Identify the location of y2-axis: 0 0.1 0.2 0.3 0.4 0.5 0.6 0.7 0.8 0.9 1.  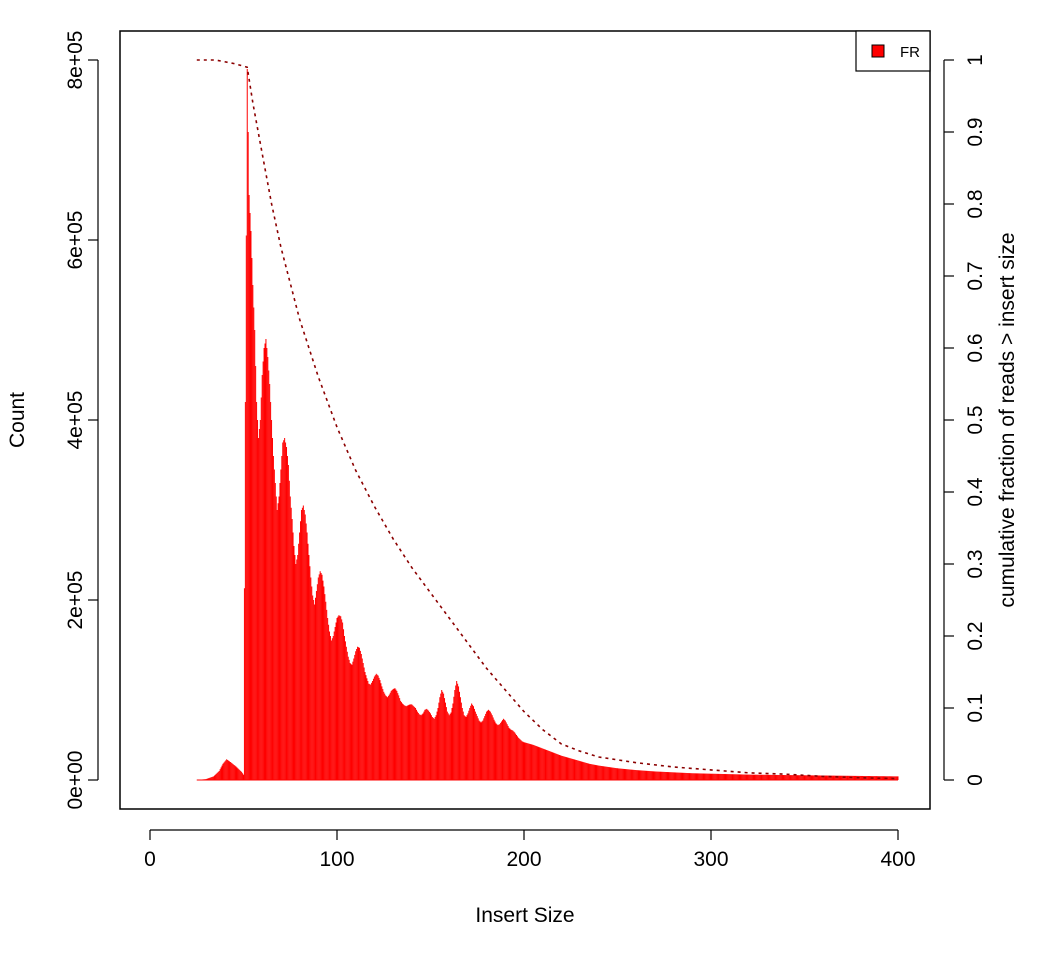
(965, 420).